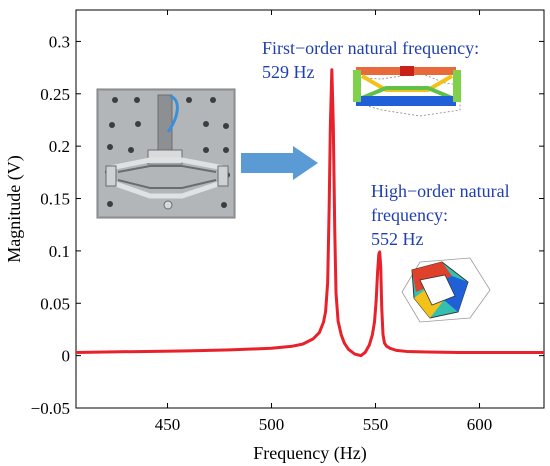 The width and height of the screenshot is (550, 466). What do you see at coordinates (279, 163) in the screenshot?
I see `pointer-arrow` at bounding box center [279, 163].